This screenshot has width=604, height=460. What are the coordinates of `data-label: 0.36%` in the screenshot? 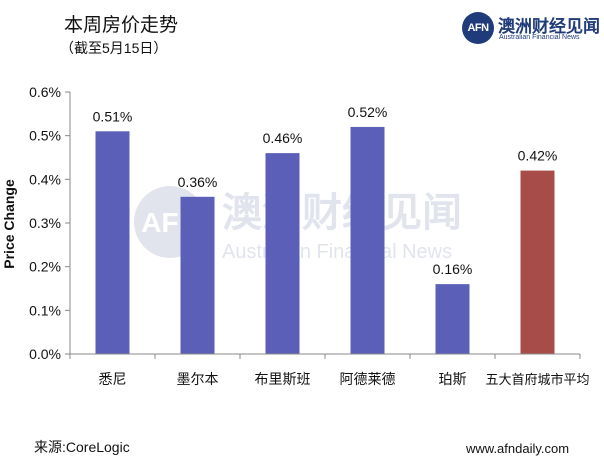 It's located at (198, 182).